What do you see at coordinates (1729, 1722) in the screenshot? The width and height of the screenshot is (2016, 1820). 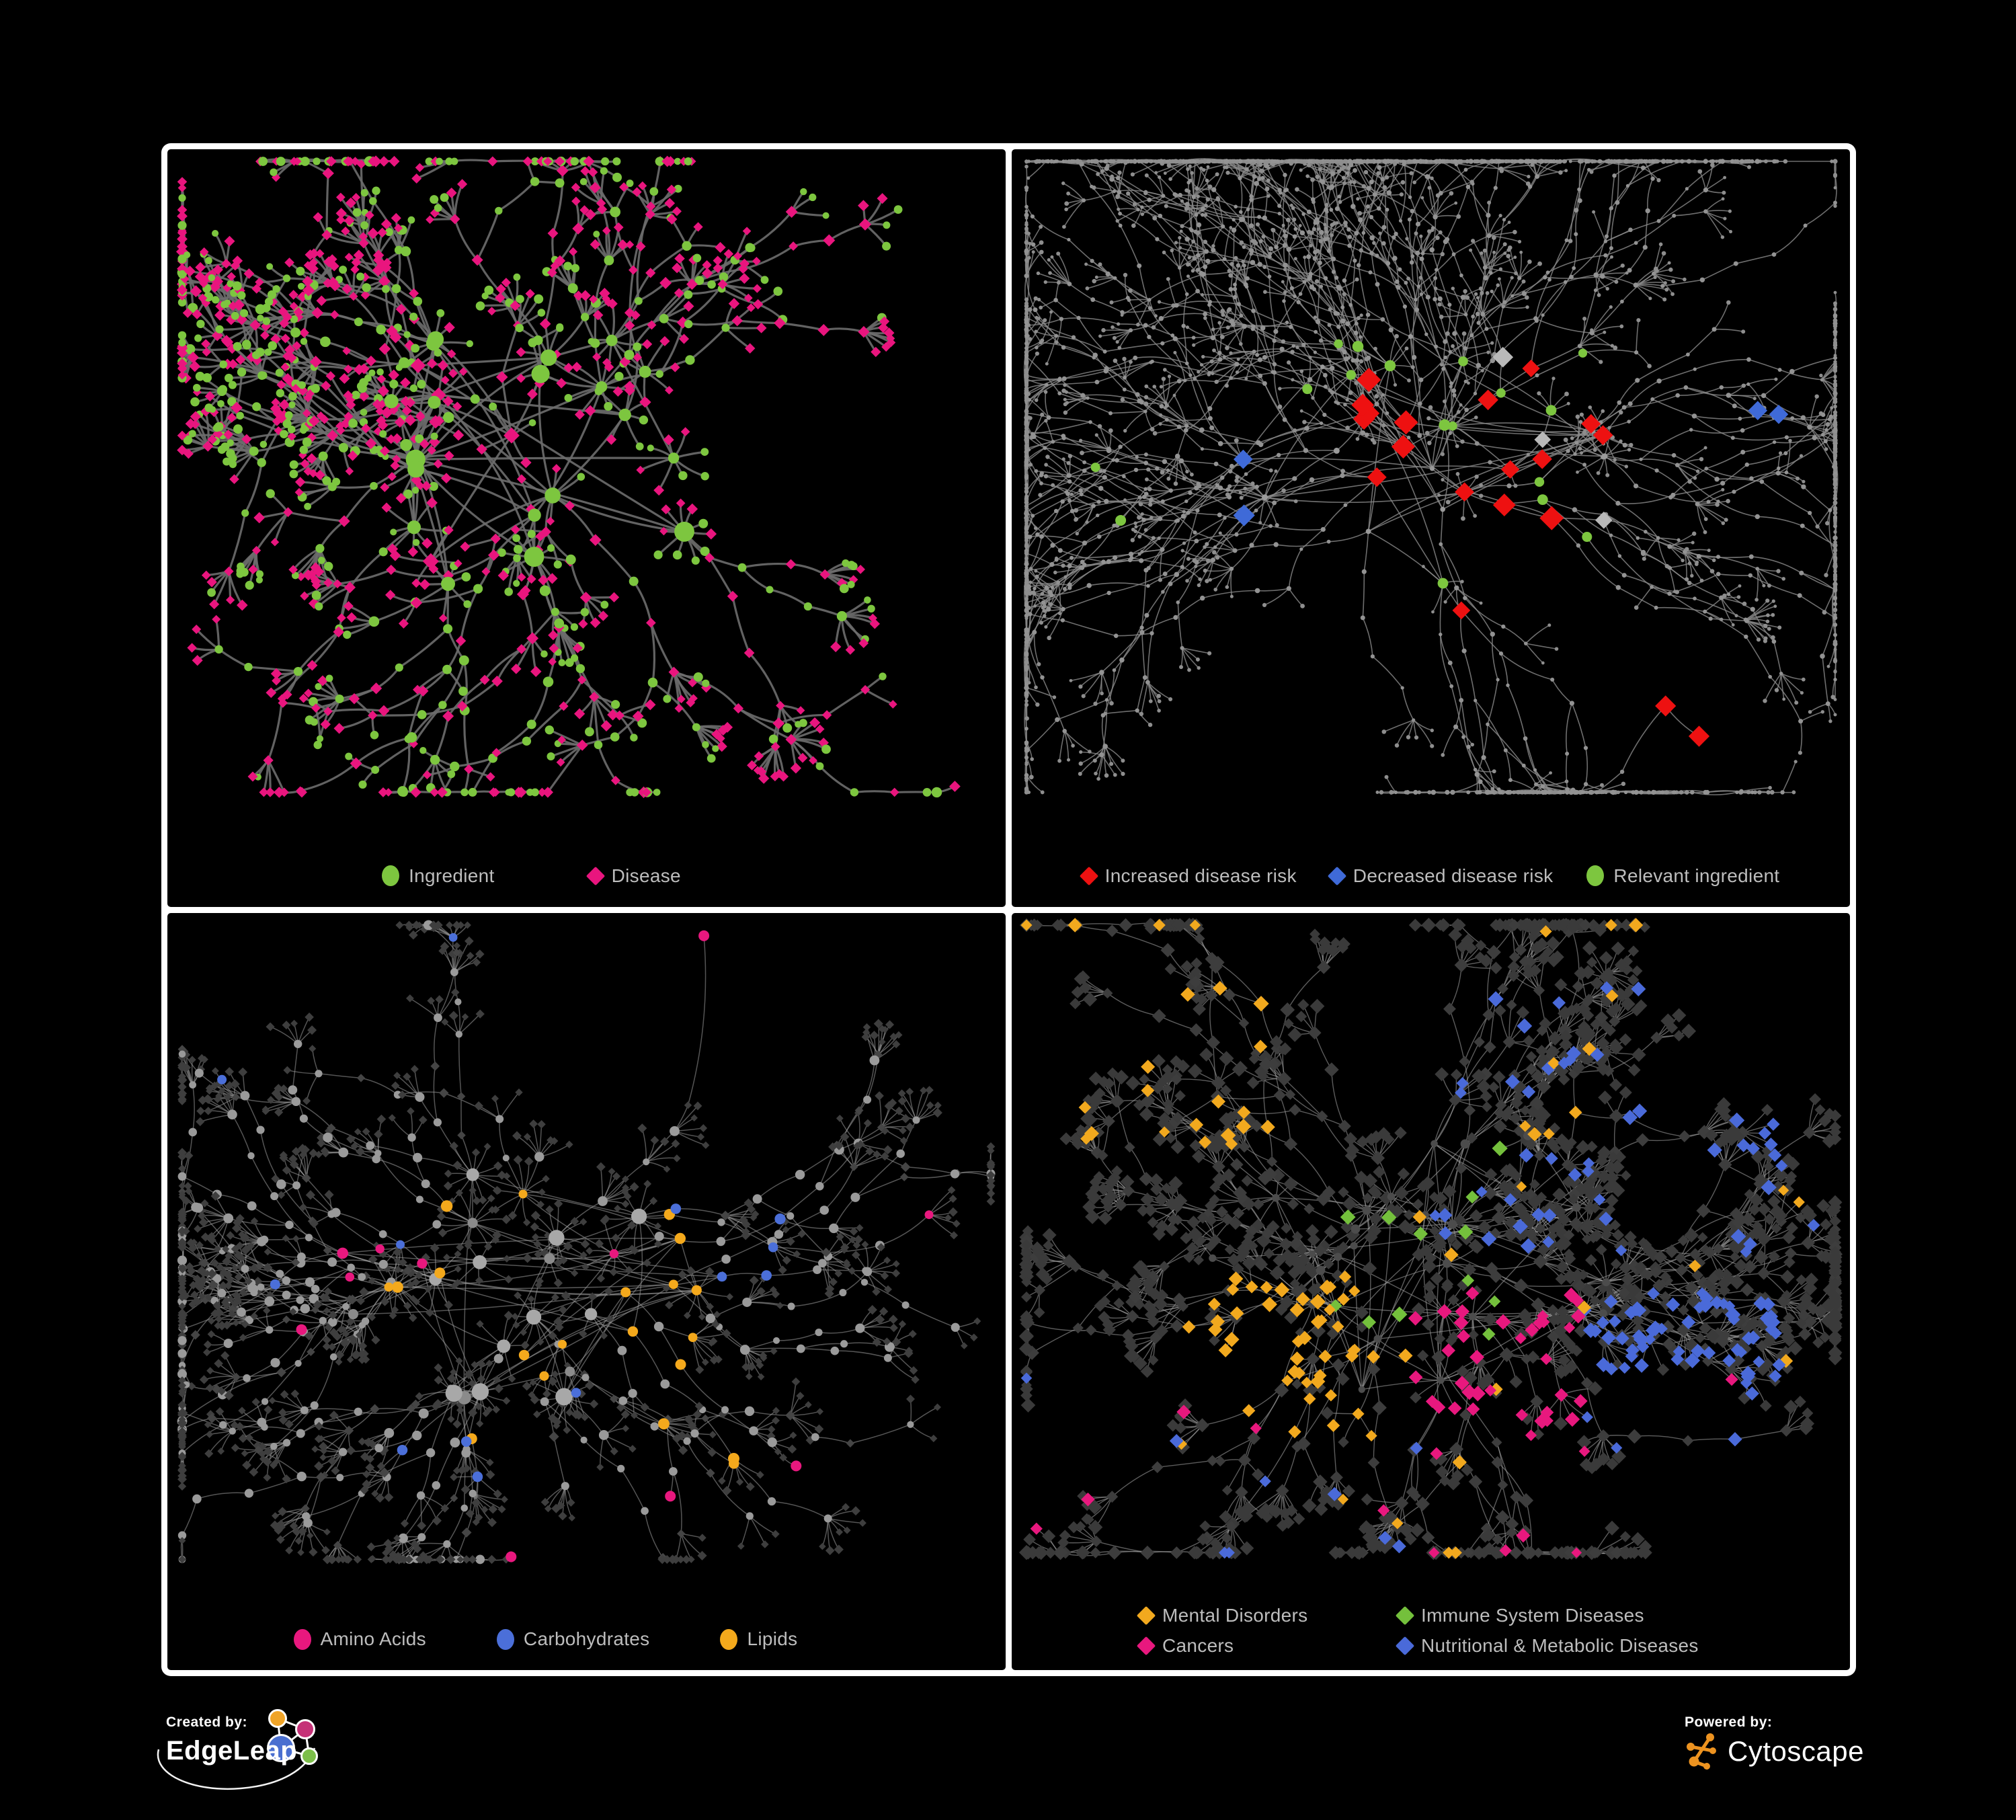 I see `powered-by-label: Powered by:` at bounding box center [1729, 1722].